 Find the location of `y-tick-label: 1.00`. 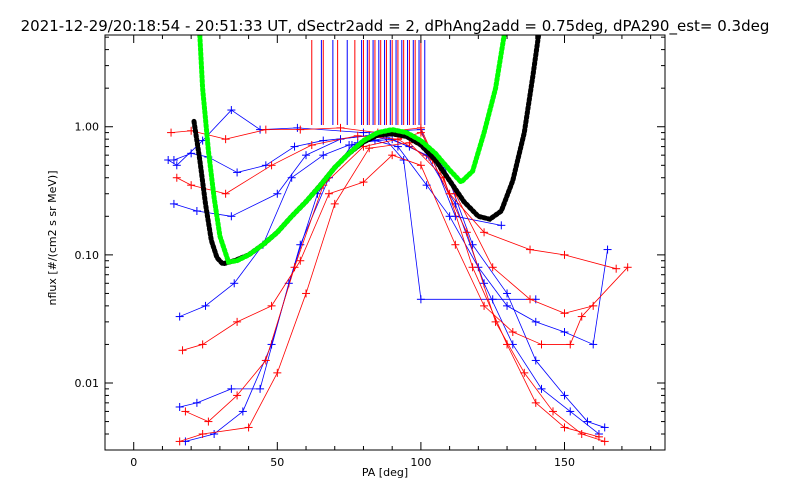

y-tick-label: 1.00 is located at coordinates (87, 127).